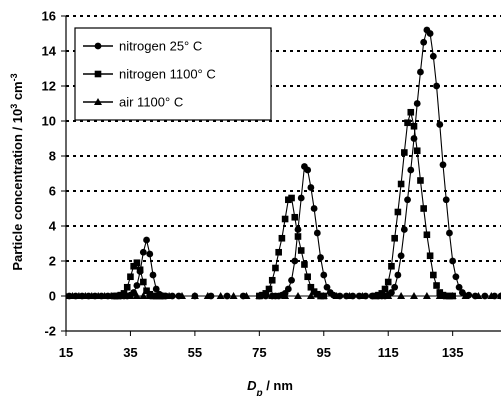  Describe the element at coordinates (151, 102) in the screenshot. I see `legend-label: air 1100° C` at that location.